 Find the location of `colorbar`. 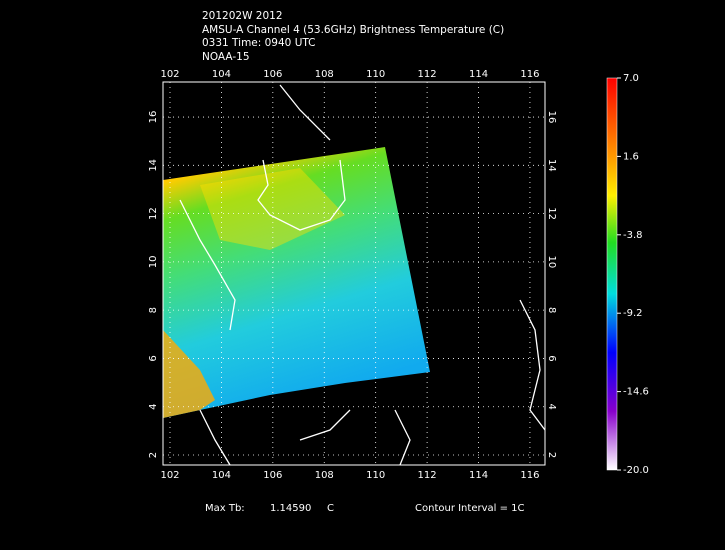

colorbar is located at coordinates (612, 274).